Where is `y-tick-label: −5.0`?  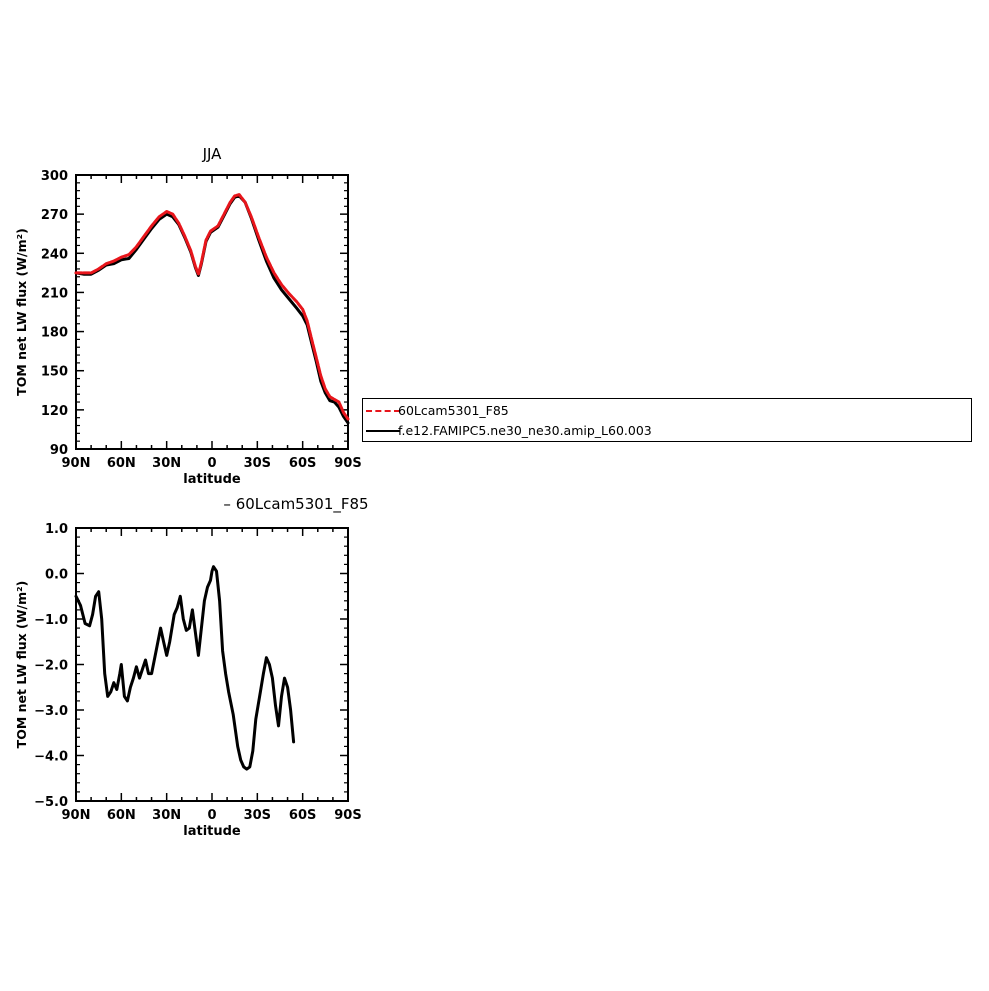 y-tick-label: −5.0 is located at coordinates (51, 802).